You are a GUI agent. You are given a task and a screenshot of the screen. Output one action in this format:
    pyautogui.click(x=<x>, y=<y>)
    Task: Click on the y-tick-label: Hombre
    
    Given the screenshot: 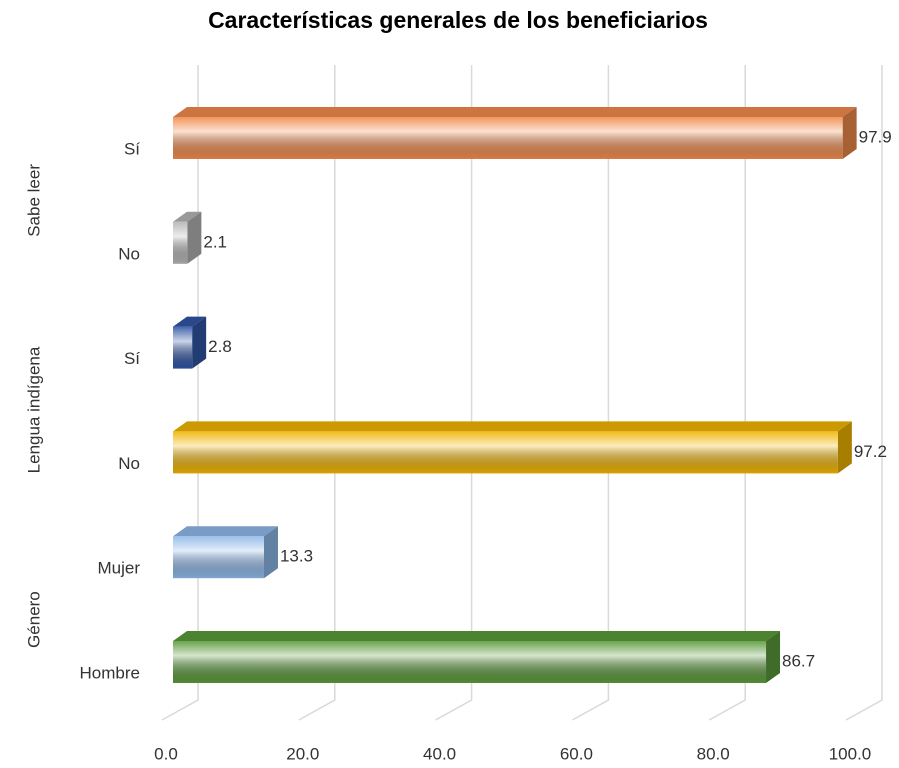 What is the action you would take?
    pyautogui.click(x=110, y=672)
    